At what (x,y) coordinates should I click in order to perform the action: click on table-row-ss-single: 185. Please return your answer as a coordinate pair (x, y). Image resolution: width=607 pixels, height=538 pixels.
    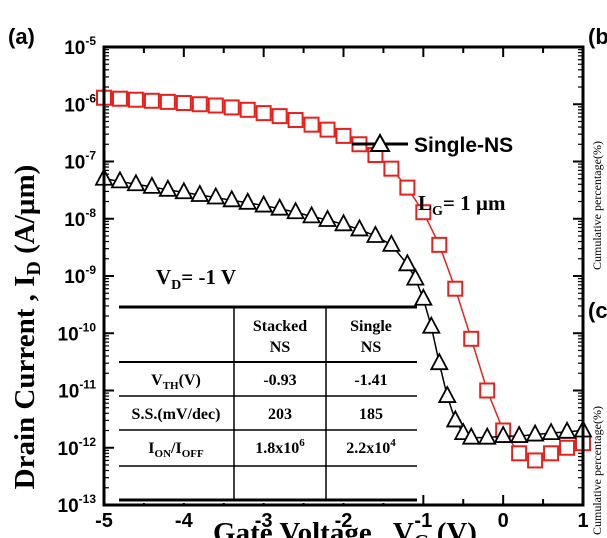
    Looking at the image, I should click on (371, 414).